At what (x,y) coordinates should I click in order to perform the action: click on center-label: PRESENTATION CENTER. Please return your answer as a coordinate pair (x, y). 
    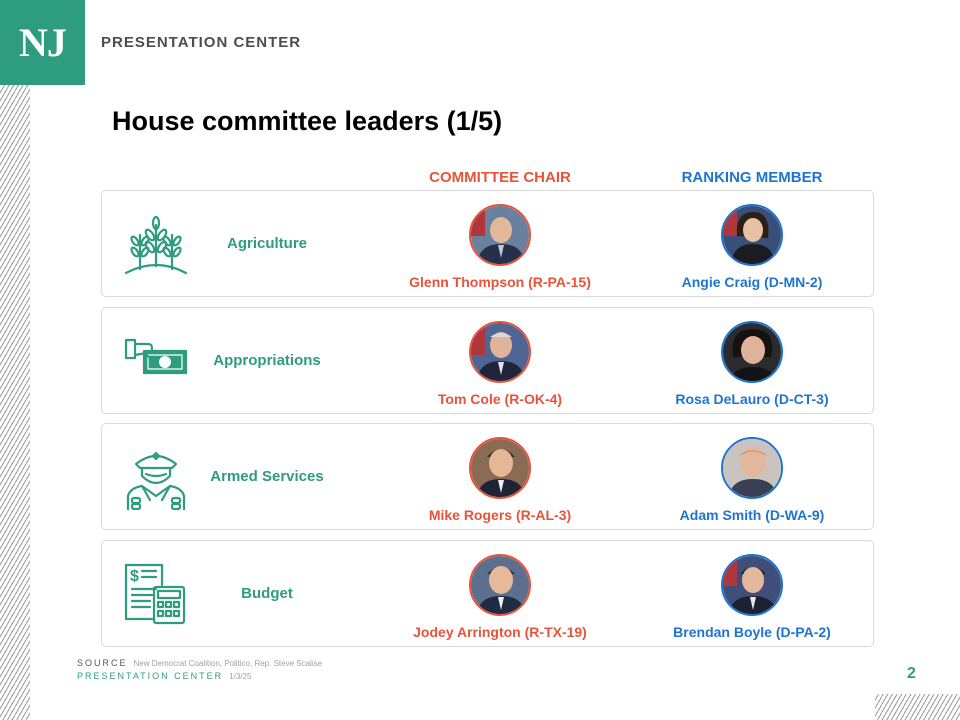
    Looking at the image, I should click on (150, 676).